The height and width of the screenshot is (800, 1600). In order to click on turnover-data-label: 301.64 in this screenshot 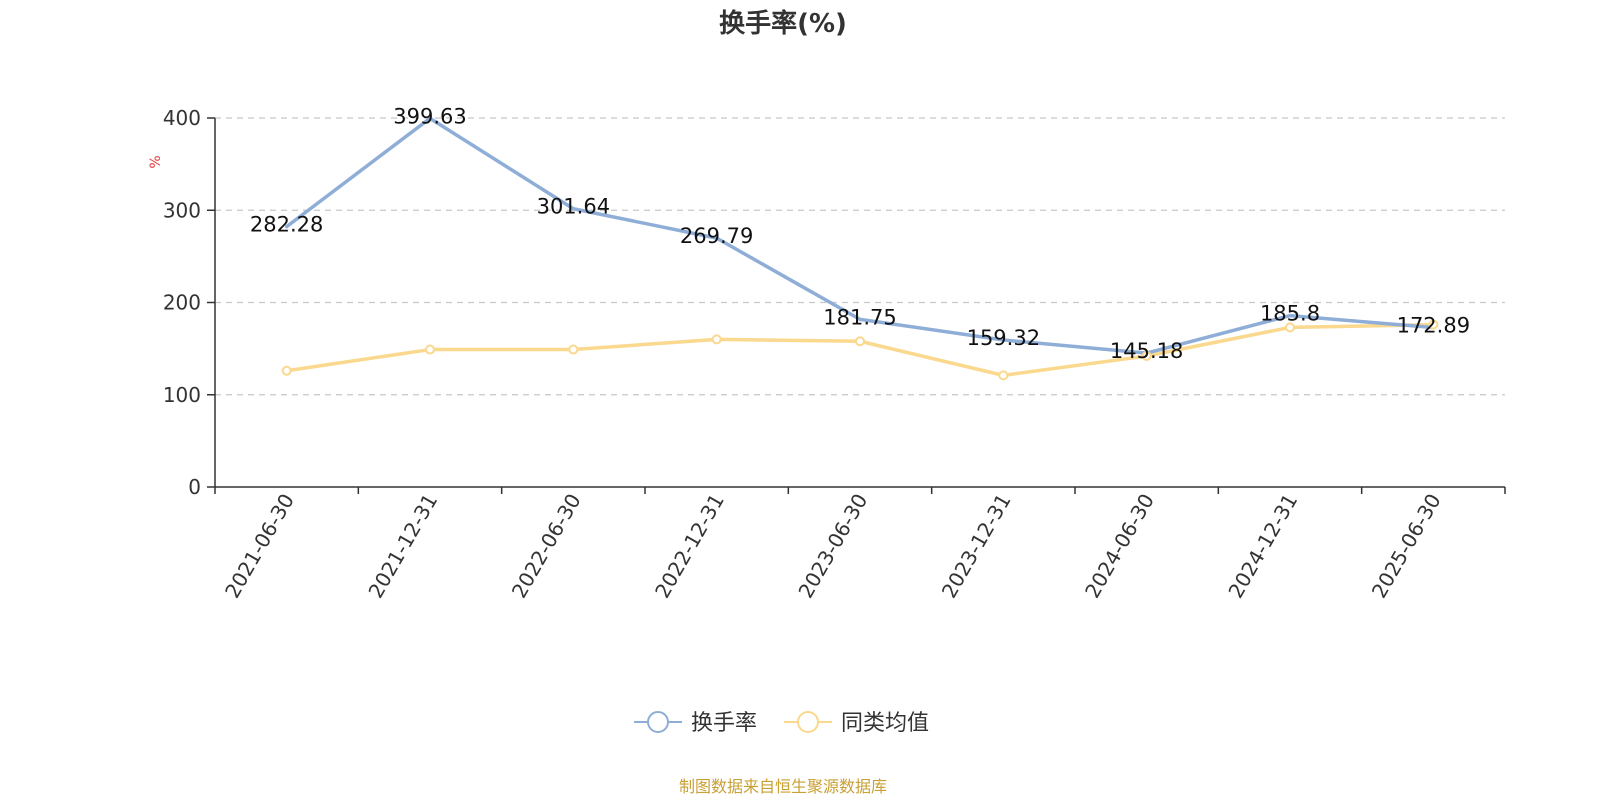, I will do `click(573, 207)`.